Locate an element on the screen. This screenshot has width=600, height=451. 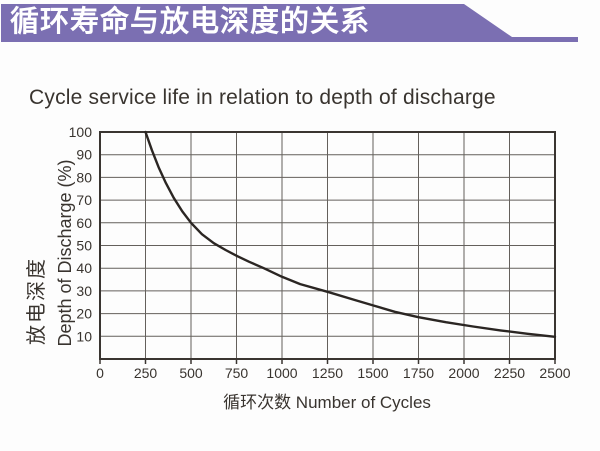
x-tick-label: 1500 is located at coordinates (372, 373).